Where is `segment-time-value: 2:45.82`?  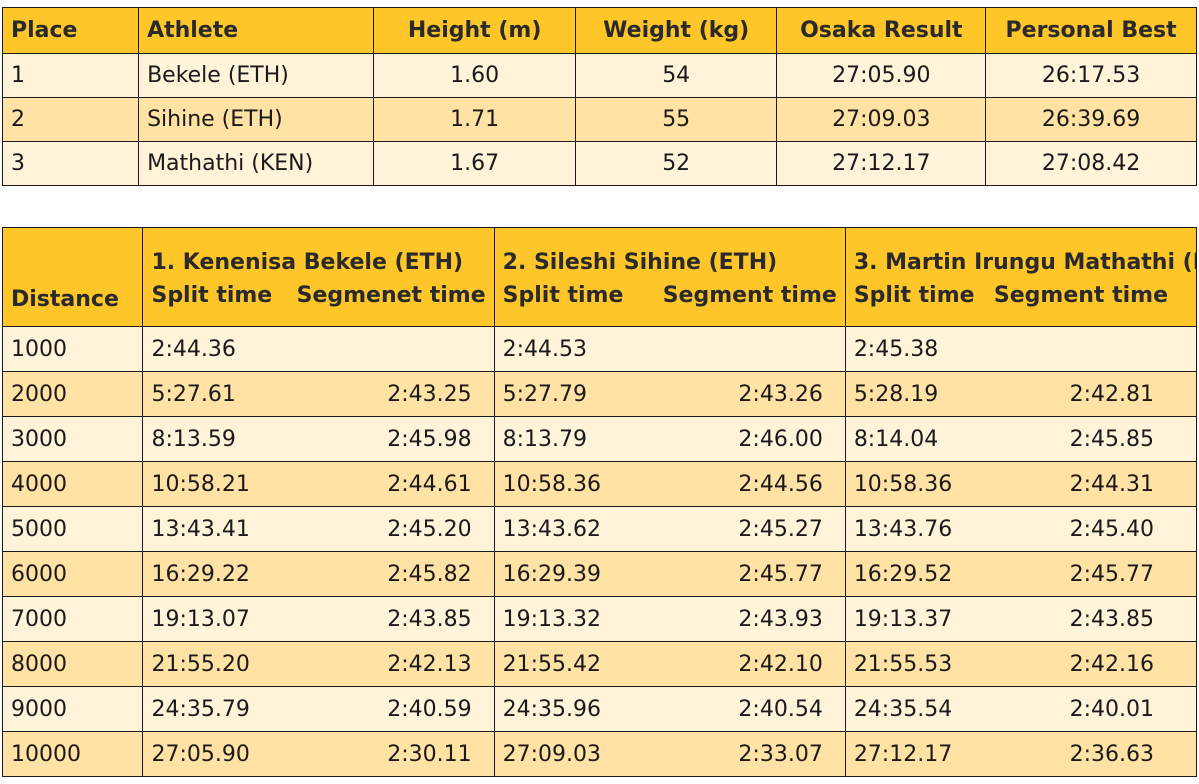
segment-time-value: 2:45.82 is located at coordinates (429, 574).